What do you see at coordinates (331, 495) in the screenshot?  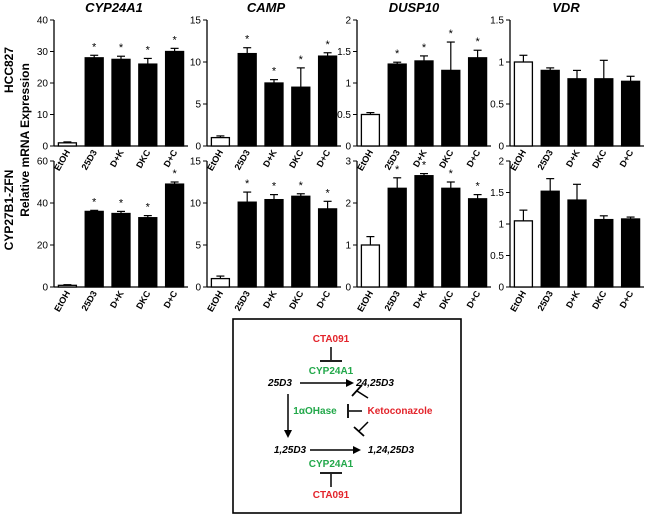 I see `inhibitor-bottom-label: CTA091` at bounding box center [331, 495].